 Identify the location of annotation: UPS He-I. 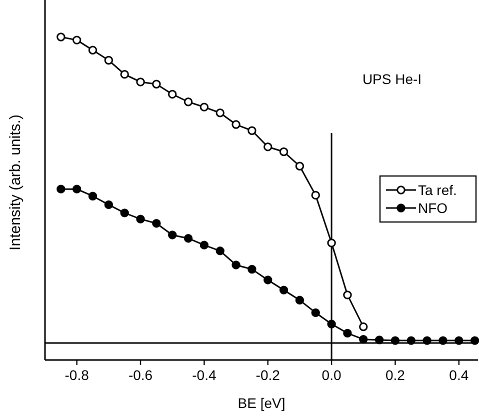
(392, 79).